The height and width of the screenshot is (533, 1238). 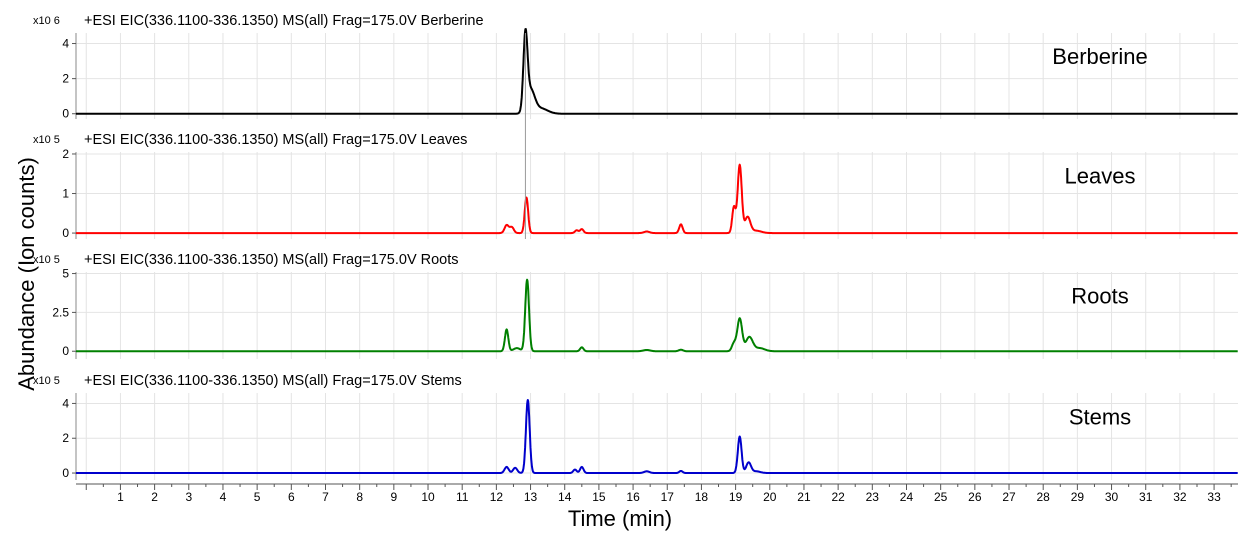 What do you see at coordinates (599, 497) in the screenshot?
I see `x-tick-label: 15` at bounding box center [599, 497].